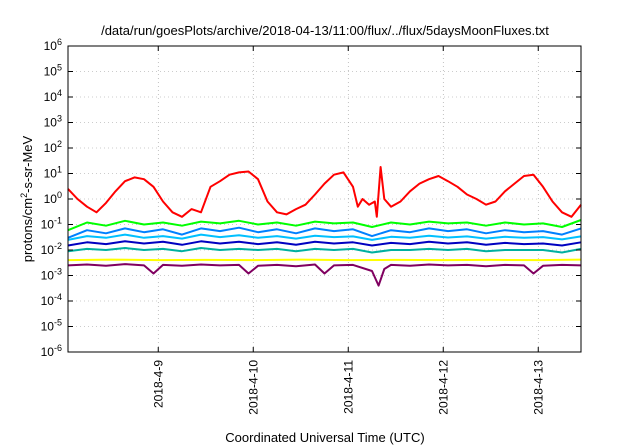  I want to click on y-tick-label: 10⁻⁵, so click(51, 326).